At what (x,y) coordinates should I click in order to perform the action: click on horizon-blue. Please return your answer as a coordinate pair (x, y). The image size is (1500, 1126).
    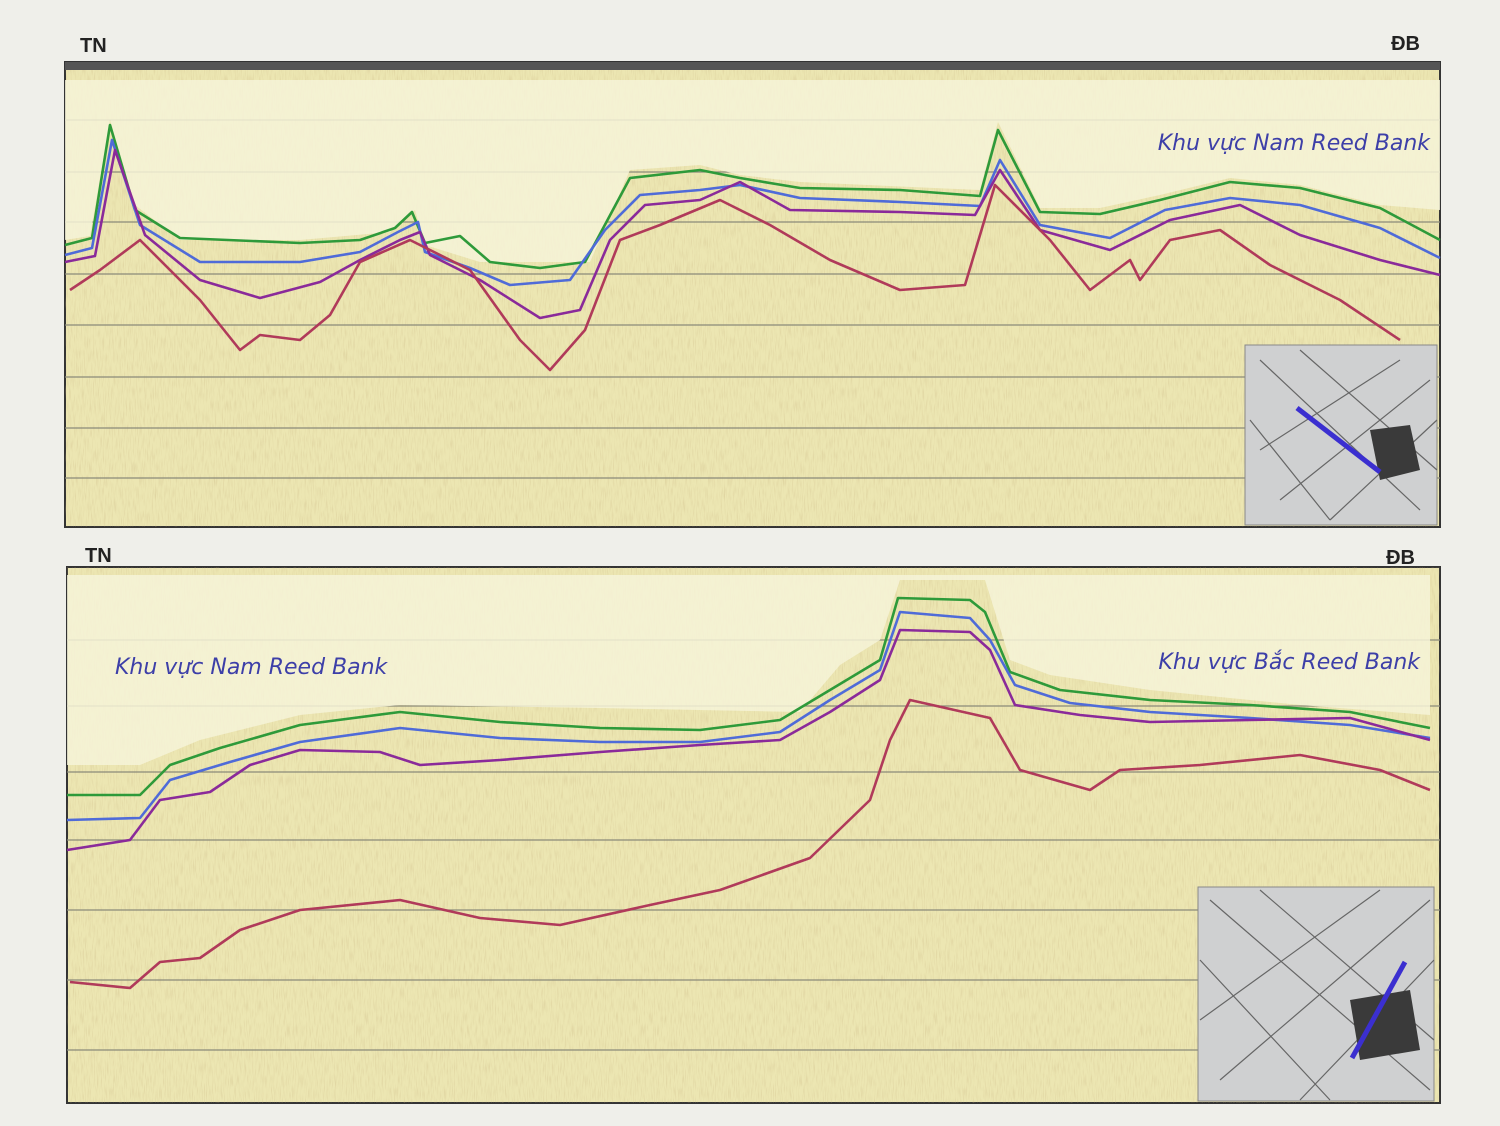
    Looking at the image, I should click on (752, 212).